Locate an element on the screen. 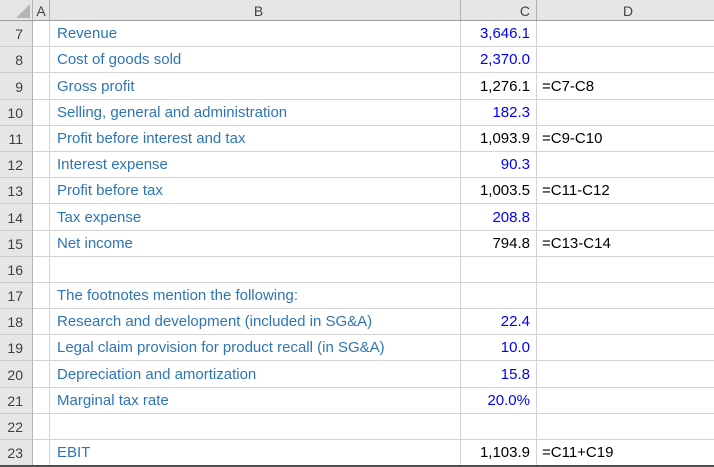 This screenshot has width=714, height=467. cell-D23: =C11+C19 is located at coordinates (625, 453).